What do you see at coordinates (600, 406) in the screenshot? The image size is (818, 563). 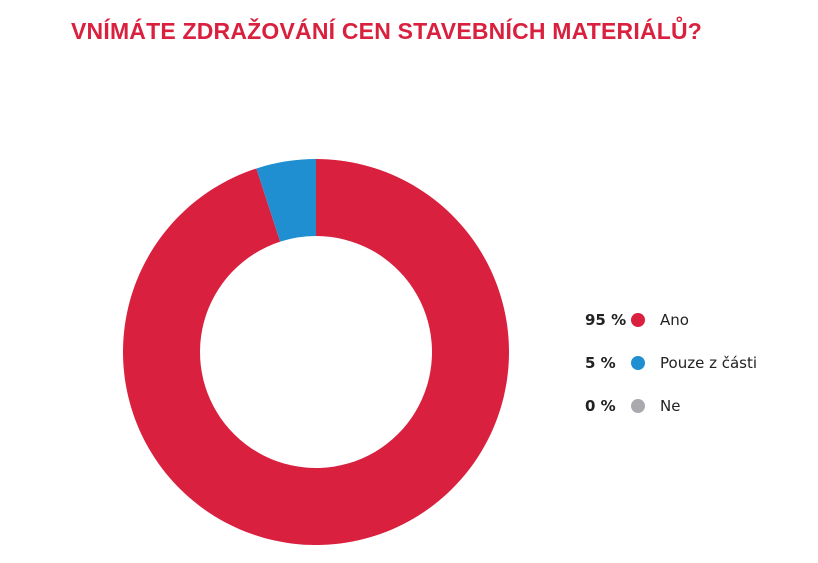 I see `legend-value: 0 %` at bounding box center [600, 406].